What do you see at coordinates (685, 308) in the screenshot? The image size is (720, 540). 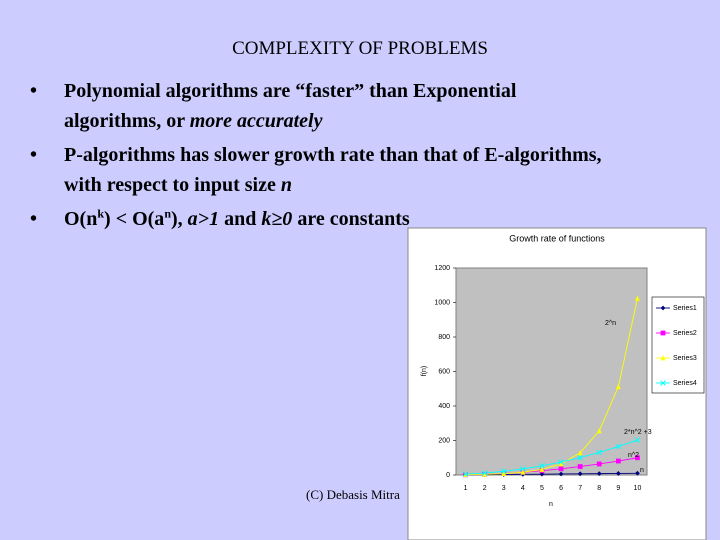 I see `legend-label: Series1` at bounding box center [685, 308].